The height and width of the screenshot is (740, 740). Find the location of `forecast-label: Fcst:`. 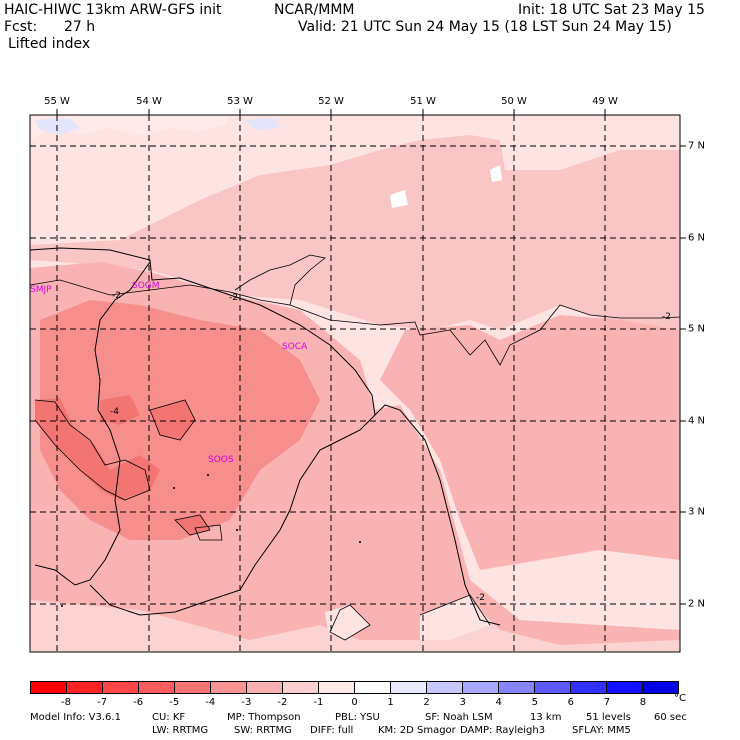

forecast-label: Fcst: is located at coordinates (21, 27).